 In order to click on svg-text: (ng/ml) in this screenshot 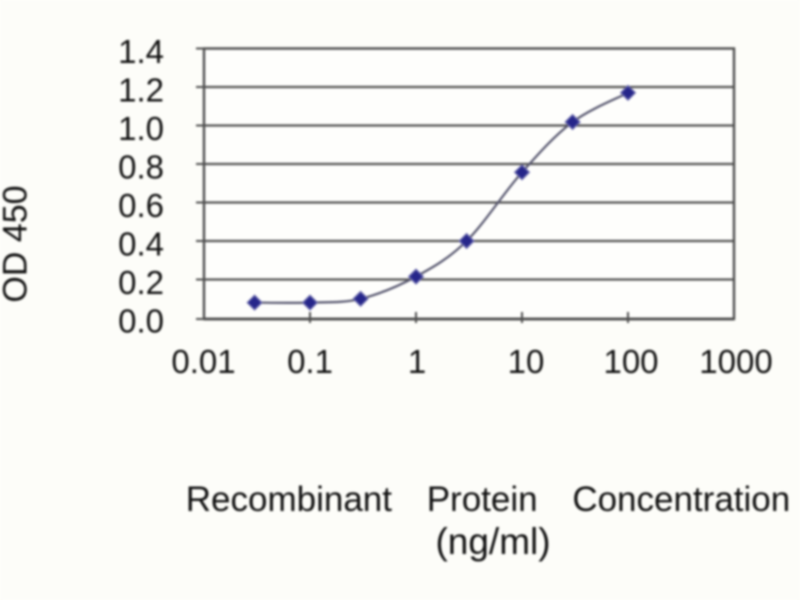, I will do `click(492, 541)`.